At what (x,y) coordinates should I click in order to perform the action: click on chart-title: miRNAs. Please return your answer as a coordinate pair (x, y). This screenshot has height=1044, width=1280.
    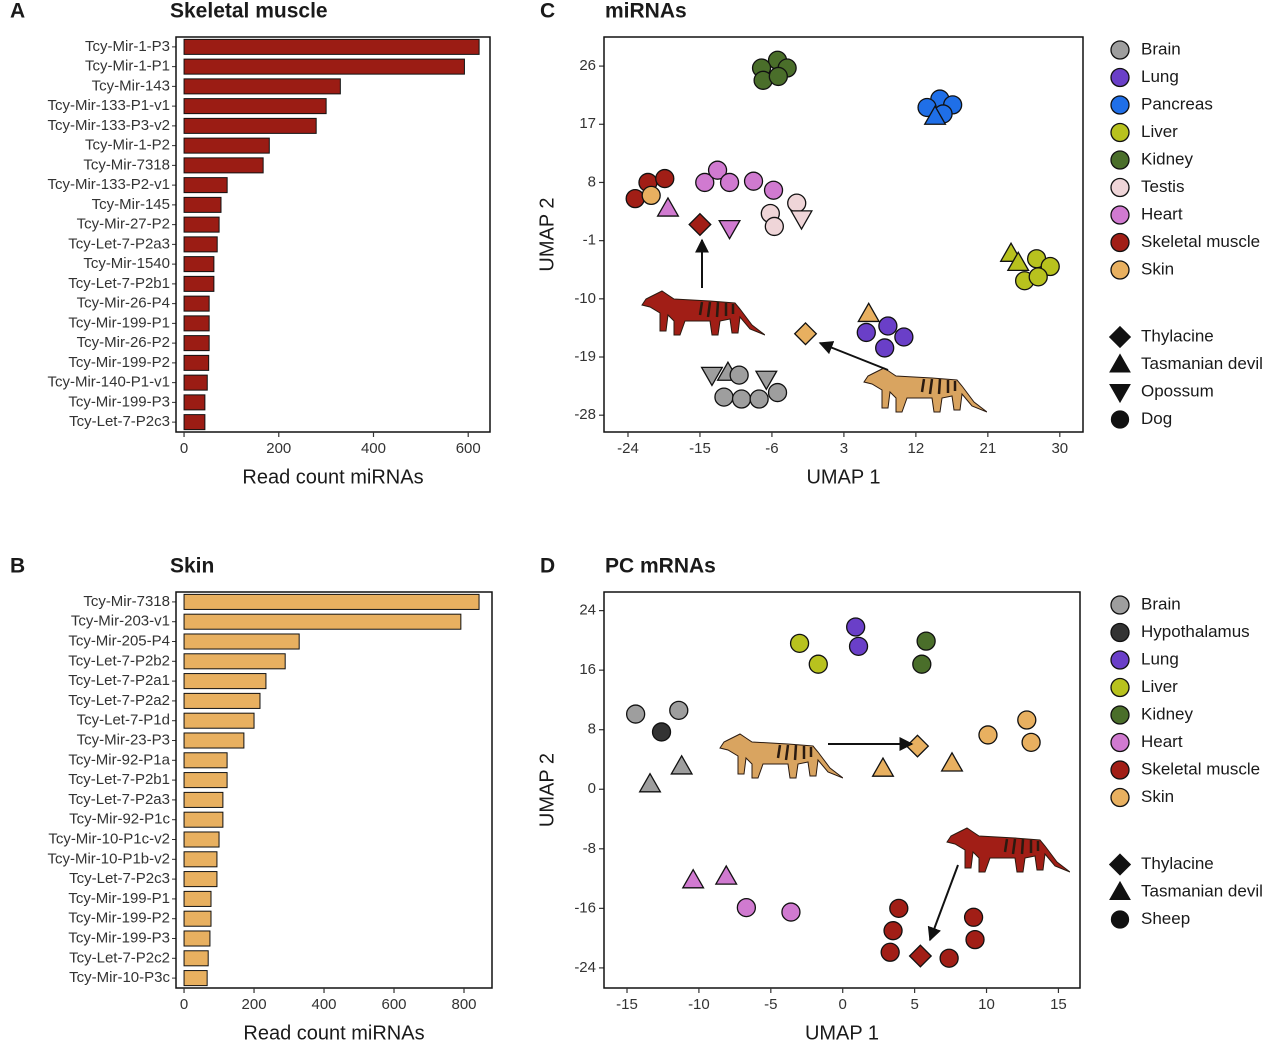
    Looking at the image, I should click on (646, 11).